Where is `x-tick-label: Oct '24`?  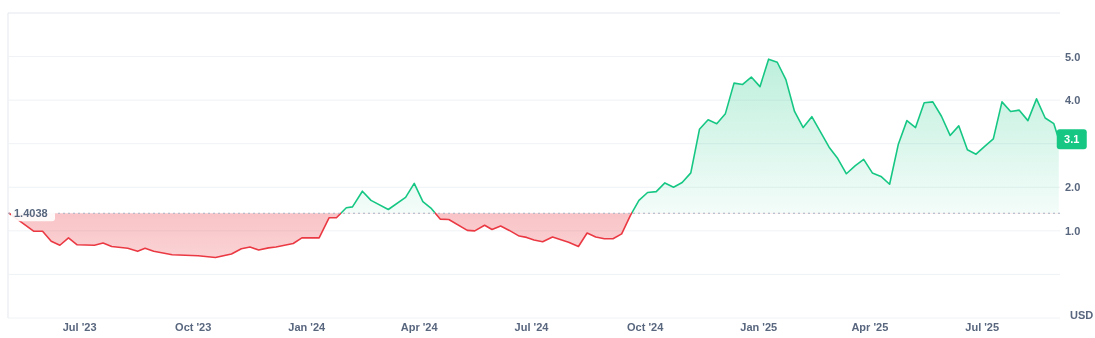
x-tick-label: Oct '24 is located at coordinates (646, 327).